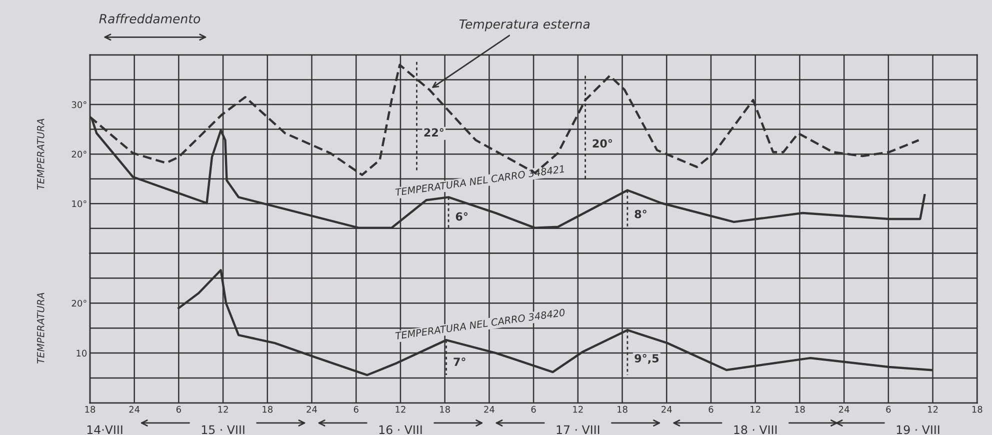 The width and height of the screenshot is (992, 435). Describe the element at coordinates (460, 362) in the screenshot. I see `series-label: 7°` at that location.